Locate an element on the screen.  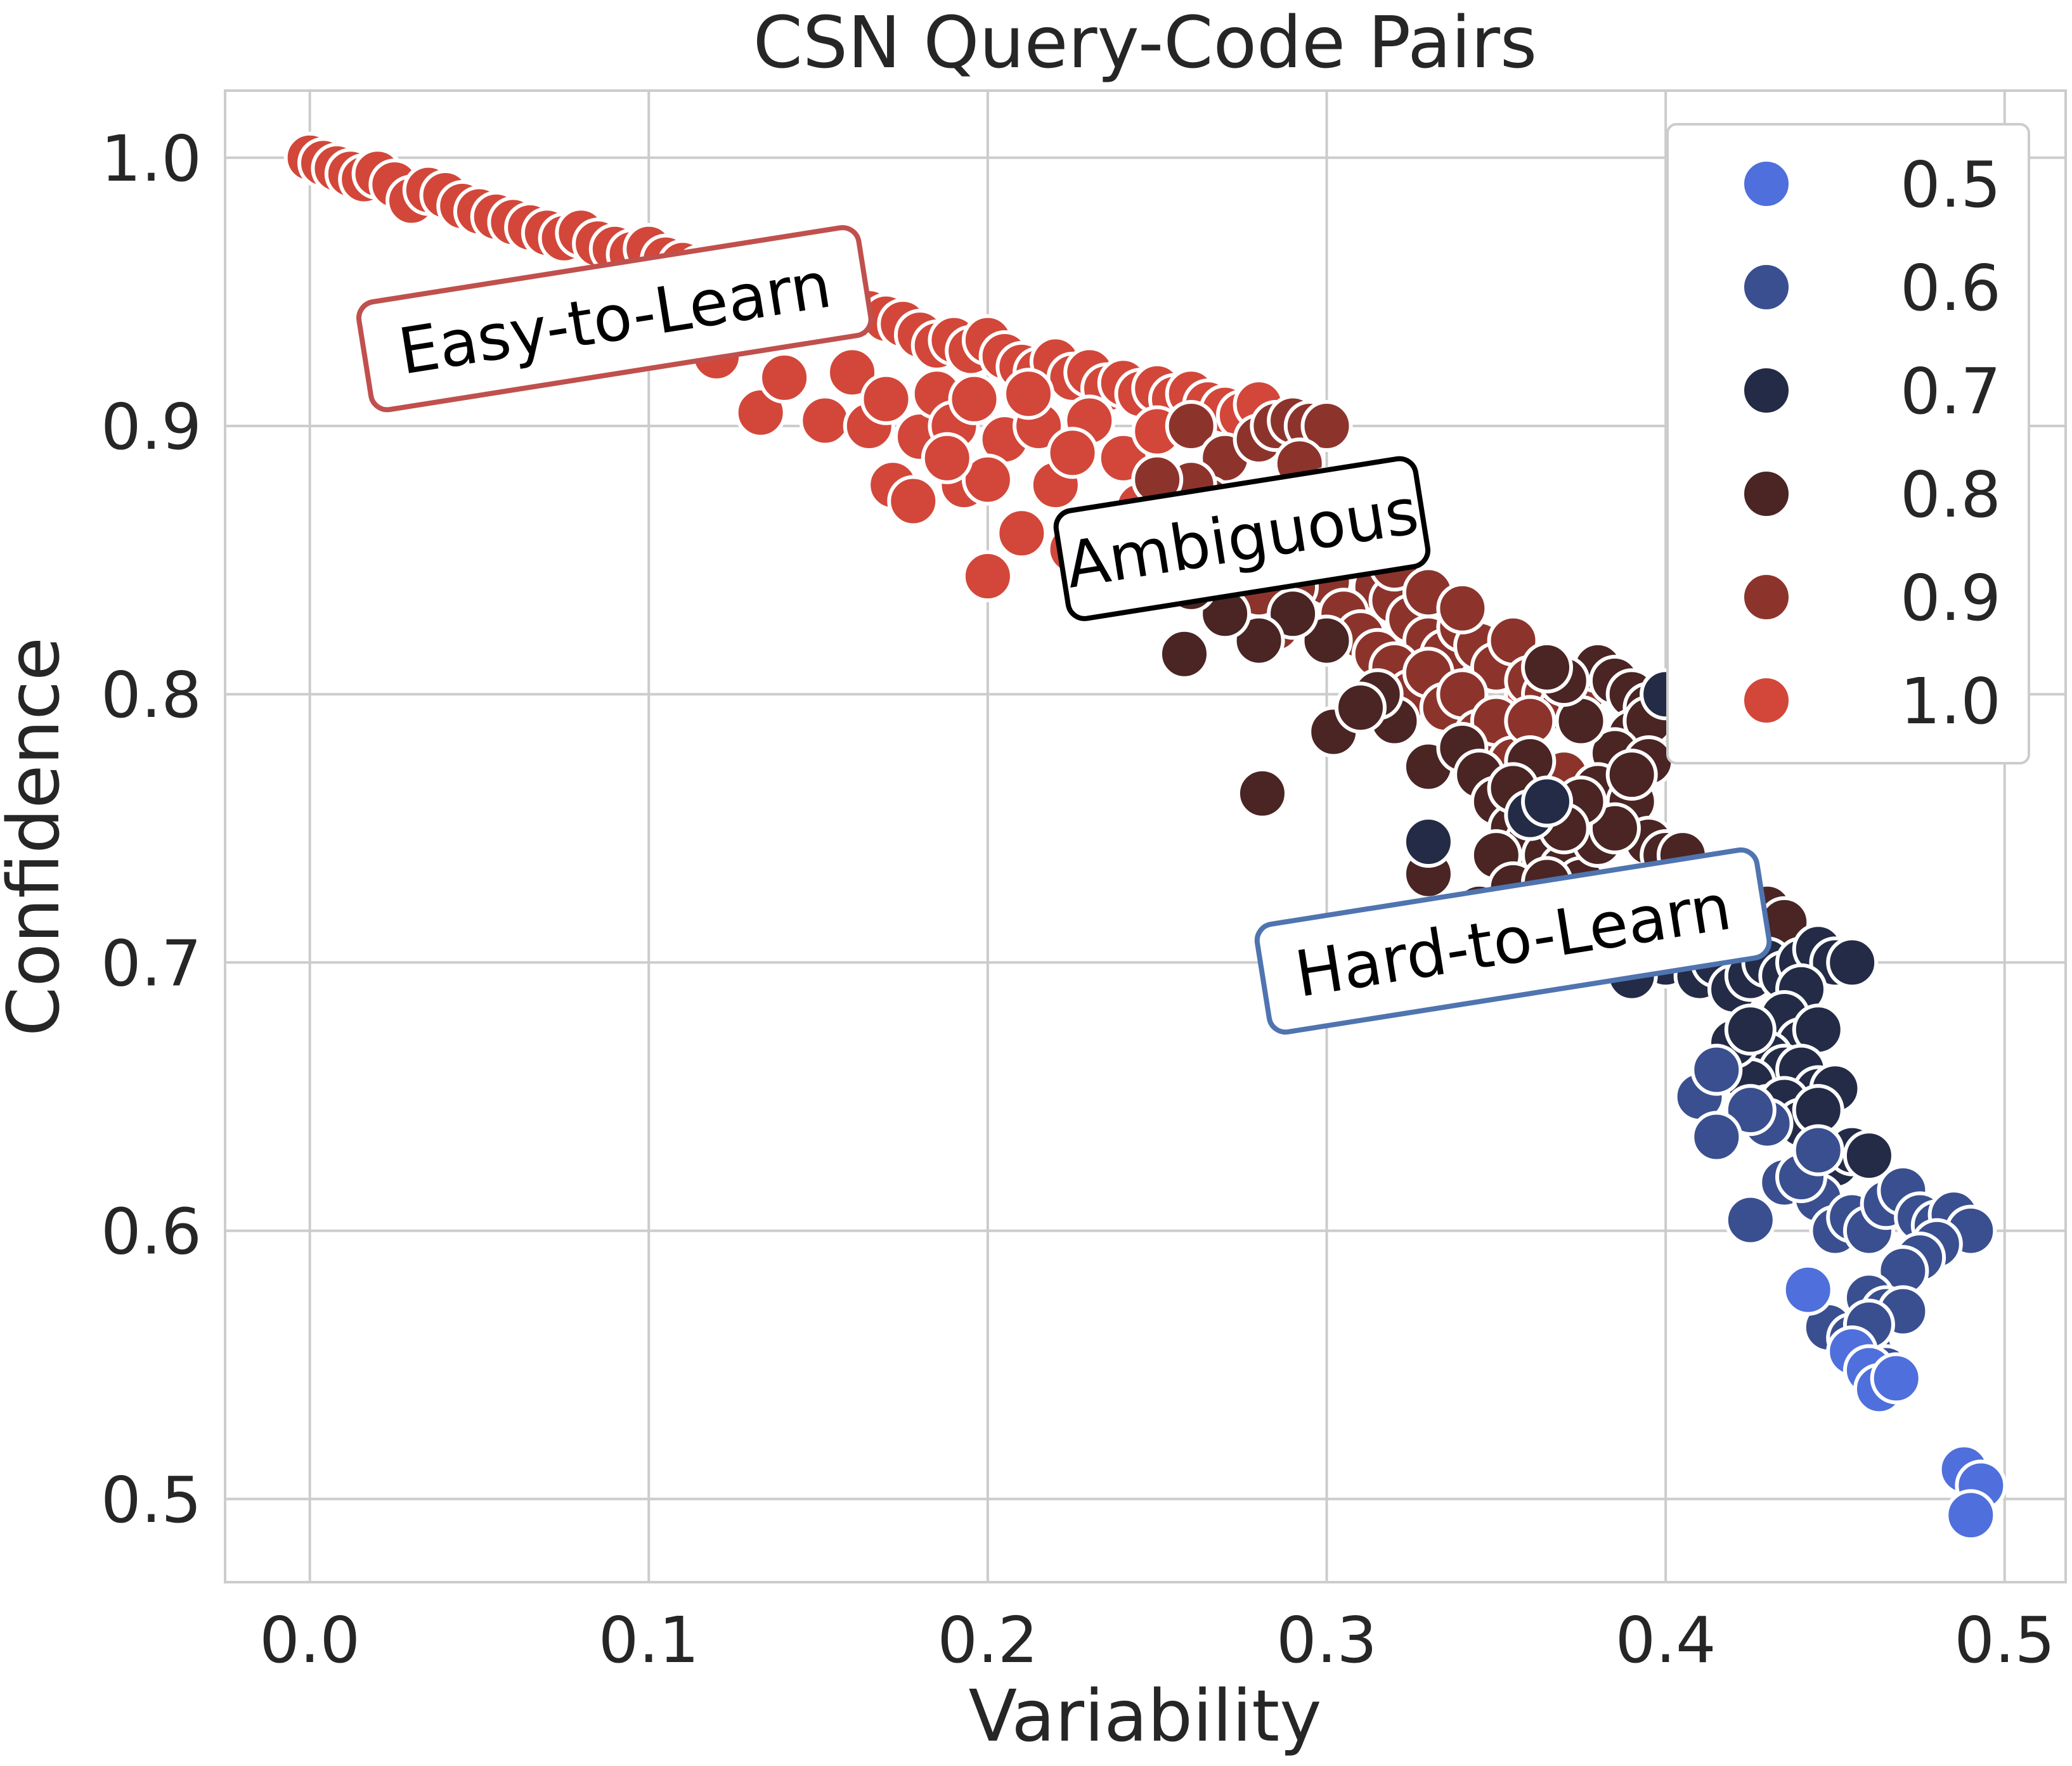
y-tick-label: 0.6 is located at coordinates (151, 1232).